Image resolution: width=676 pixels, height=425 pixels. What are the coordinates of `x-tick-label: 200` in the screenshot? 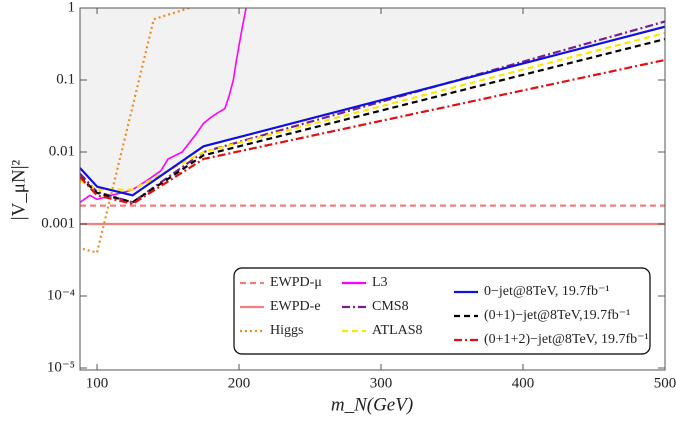 It's located at (239, 383).